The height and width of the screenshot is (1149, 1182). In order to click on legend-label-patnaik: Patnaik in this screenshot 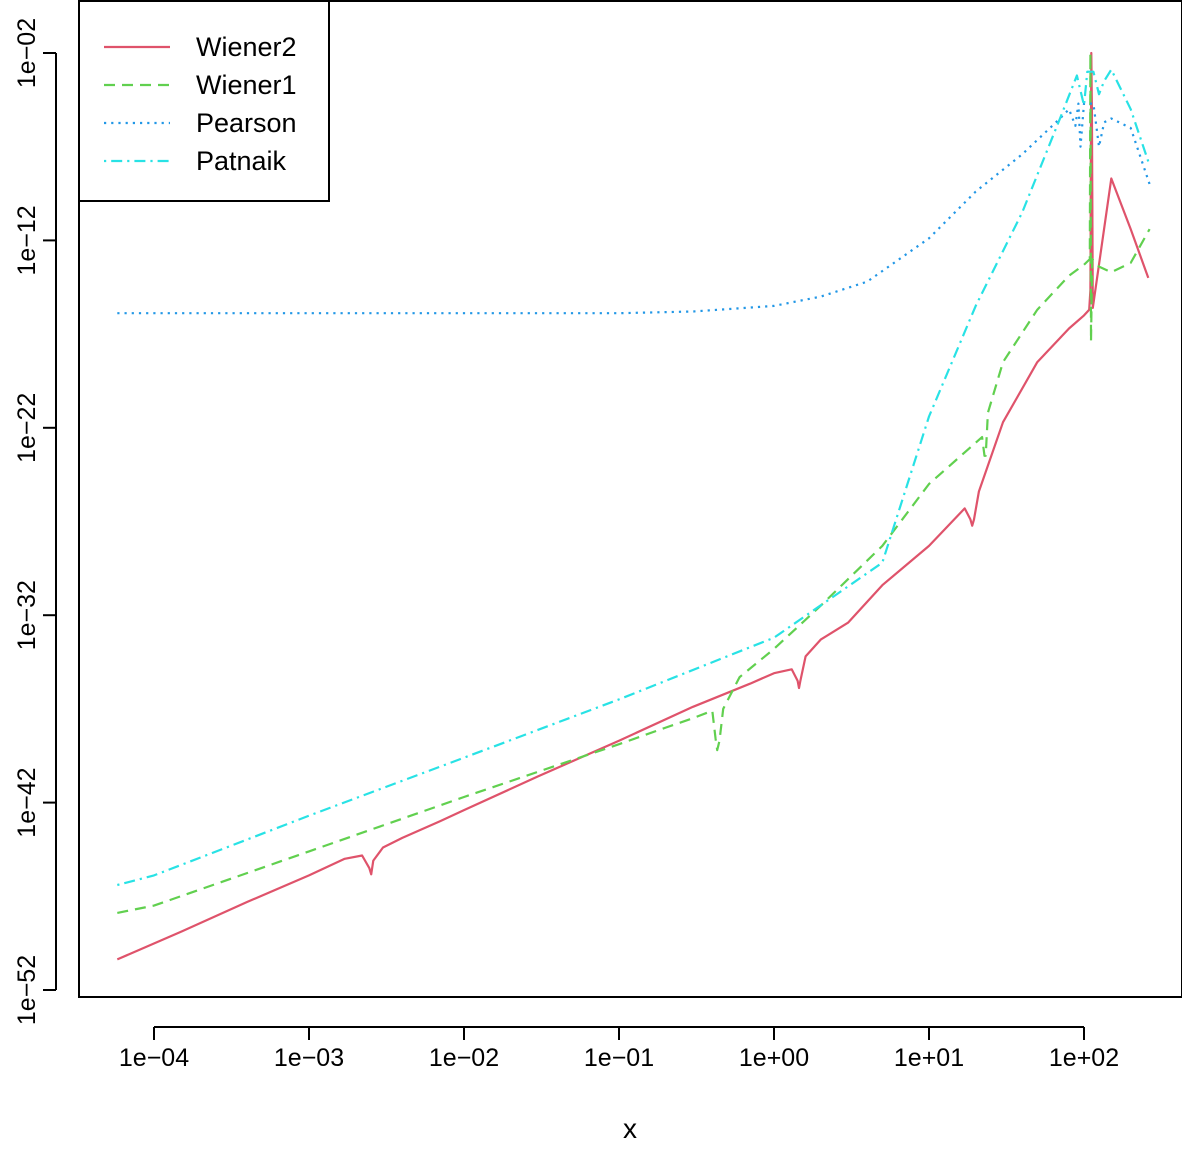, I will do `click(241, 161)`.